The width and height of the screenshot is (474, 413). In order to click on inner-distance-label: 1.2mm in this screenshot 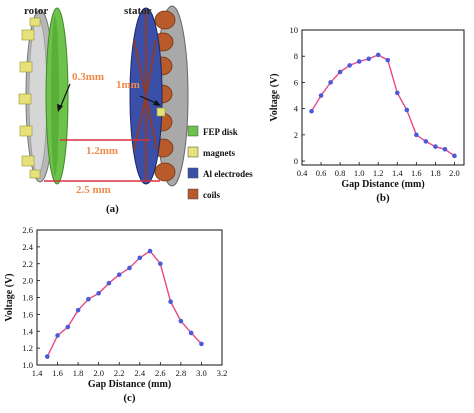, I will do `click(102, 151)`.